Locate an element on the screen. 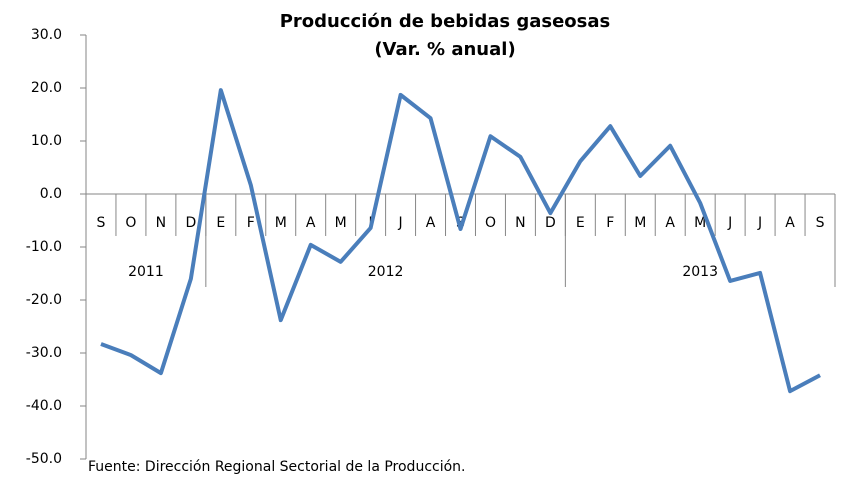 The height and width of the screenshot is (479, 846). year-label: 2012 is located at coordinates (386, 272).